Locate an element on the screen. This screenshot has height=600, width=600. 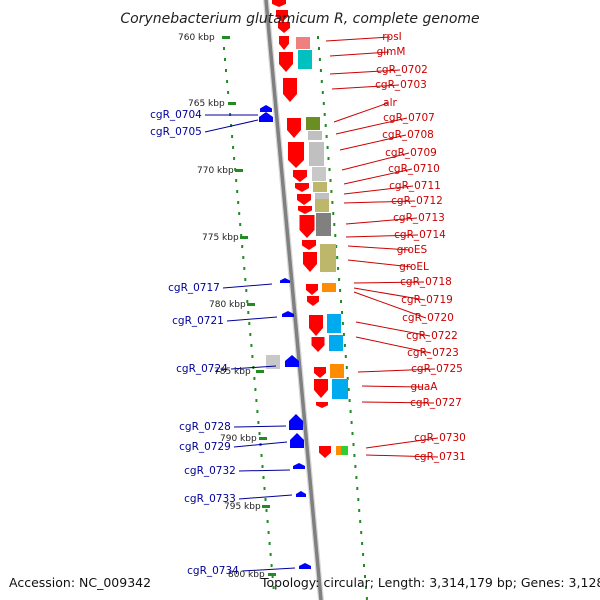
forward-gene-label: cgR_0702 is located at coordinates (402, 70).